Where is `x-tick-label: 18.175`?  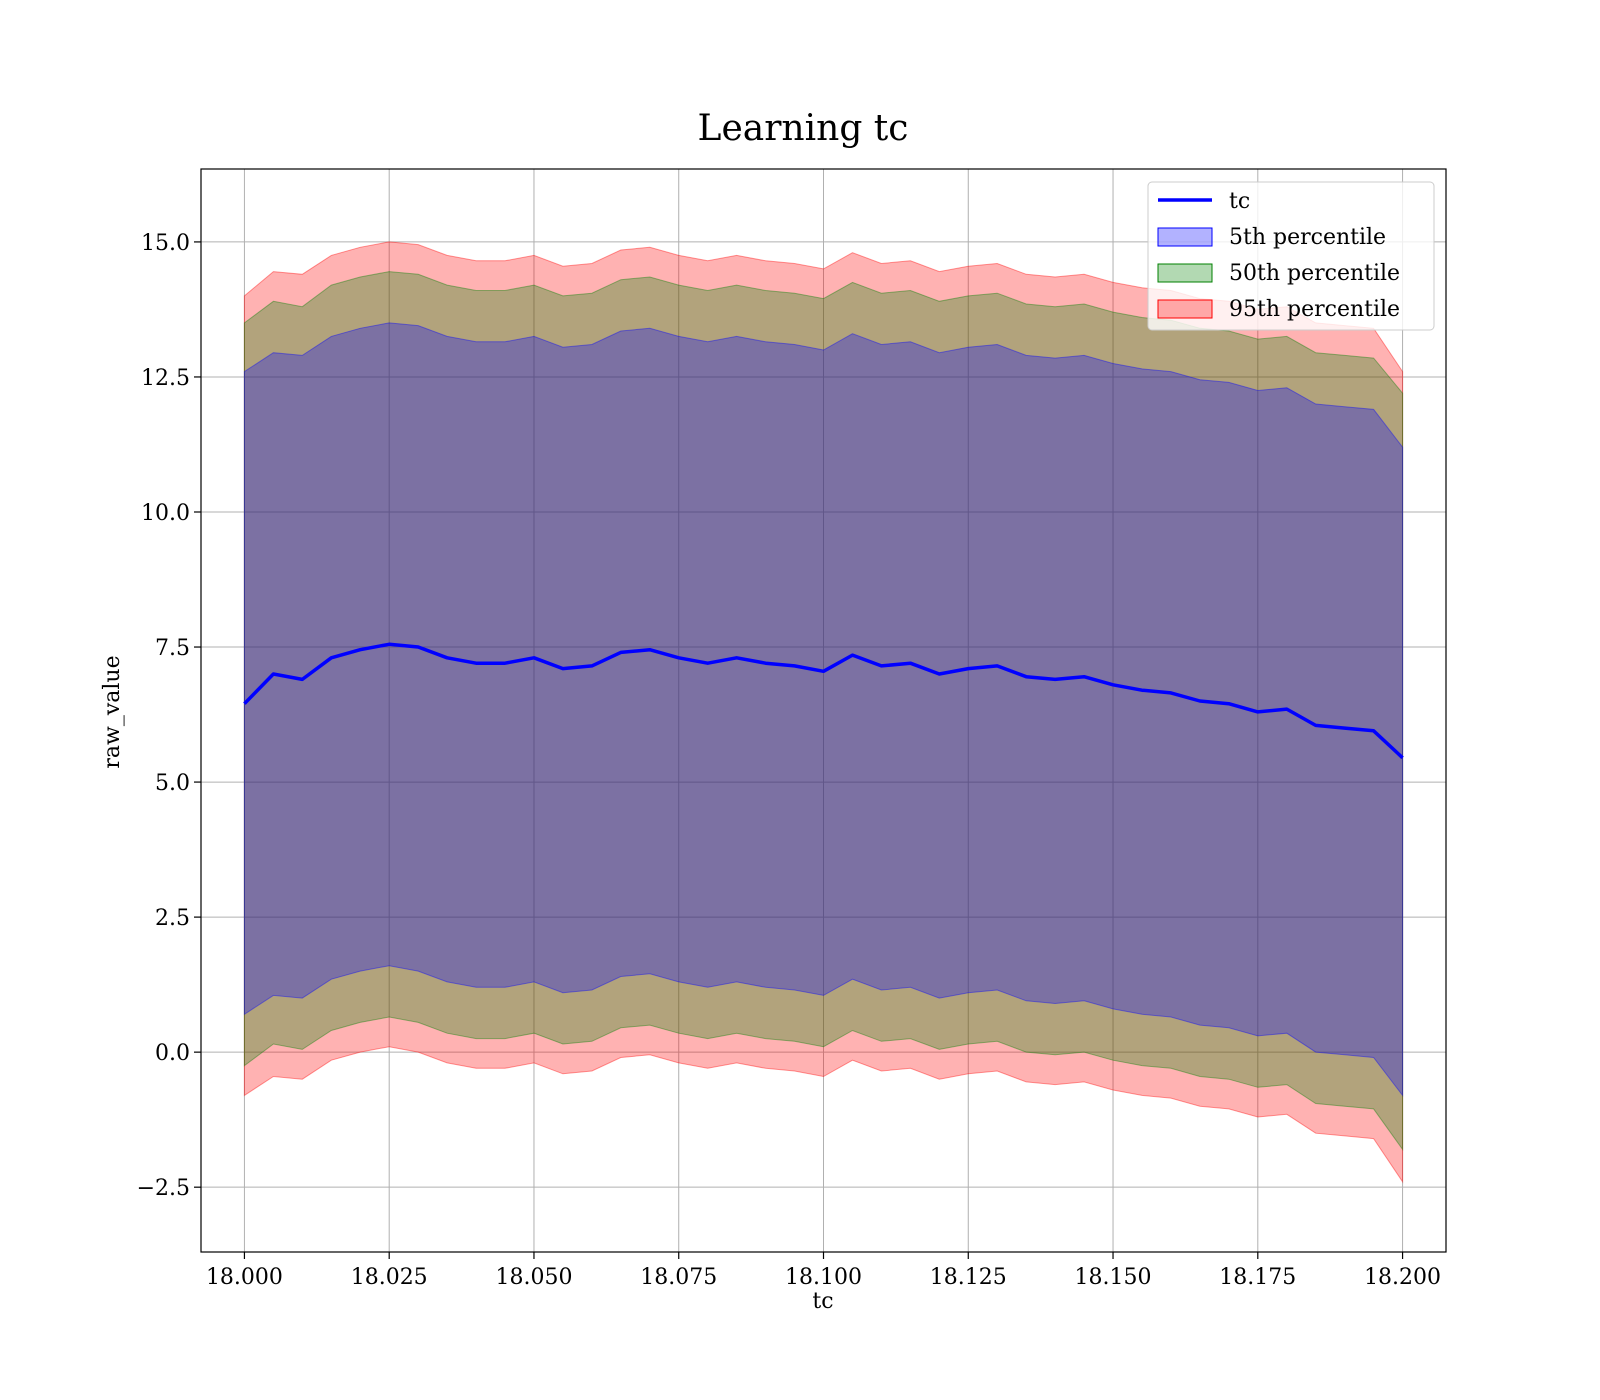 x-tick-label: 18.175 is located at coordinates (1257, 1277).